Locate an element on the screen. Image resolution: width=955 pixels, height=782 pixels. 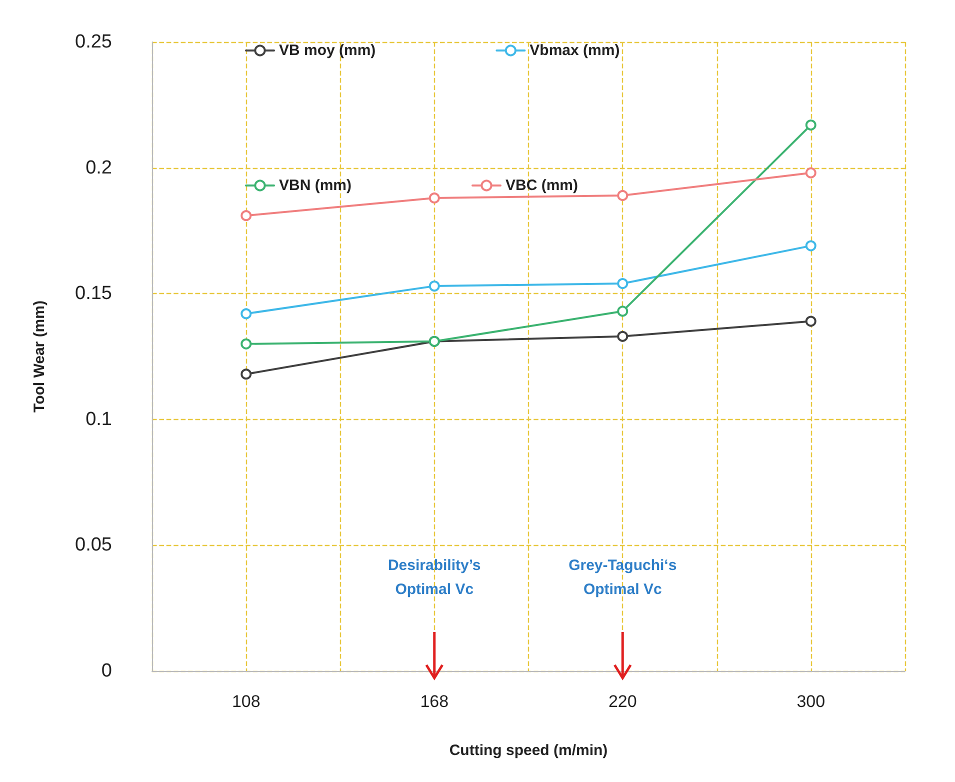
x-tick-label: 108 is located at coordinates (246, 701).